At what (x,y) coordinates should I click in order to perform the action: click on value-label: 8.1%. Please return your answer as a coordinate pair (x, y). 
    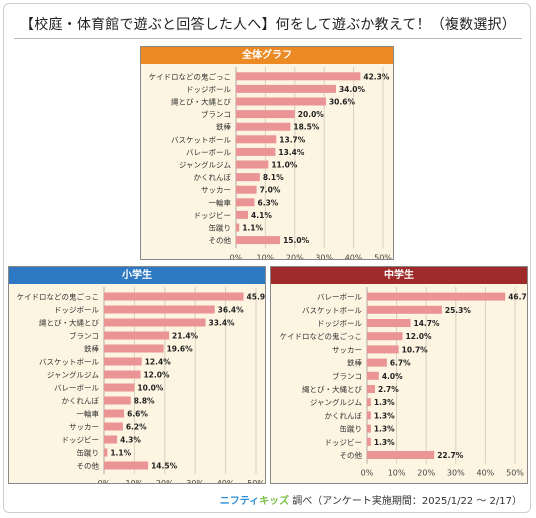
    Looking at the image, I should click on (273, 177).